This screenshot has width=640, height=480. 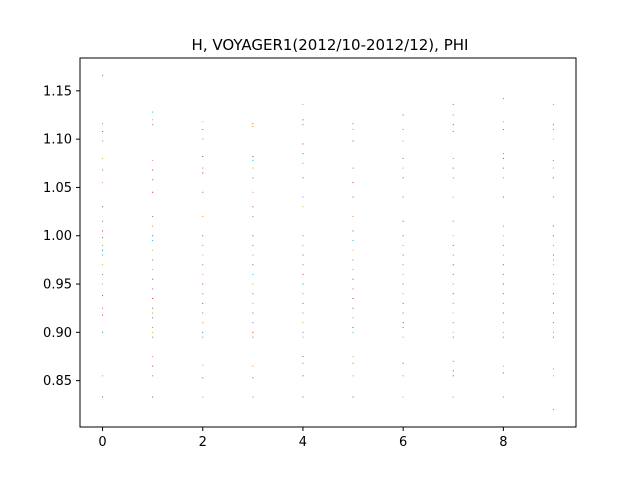 What do you see at coordinates (303, 442) in the screenshot?
I see `x-tick-label: 4` at bounding box center [303, 442].